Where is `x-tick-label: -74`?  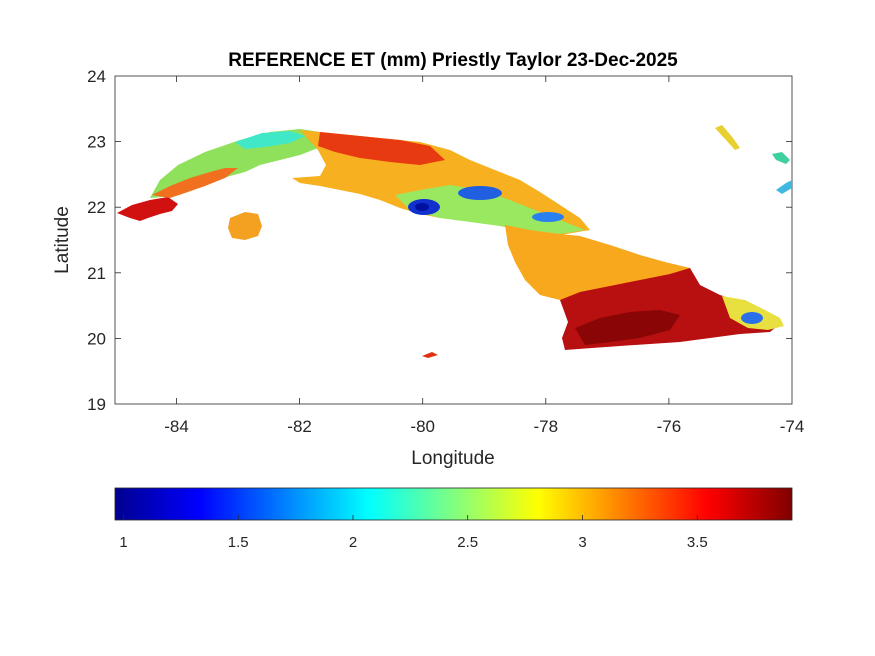
x-tick-label: -74 is located at coordinates (792, 426).